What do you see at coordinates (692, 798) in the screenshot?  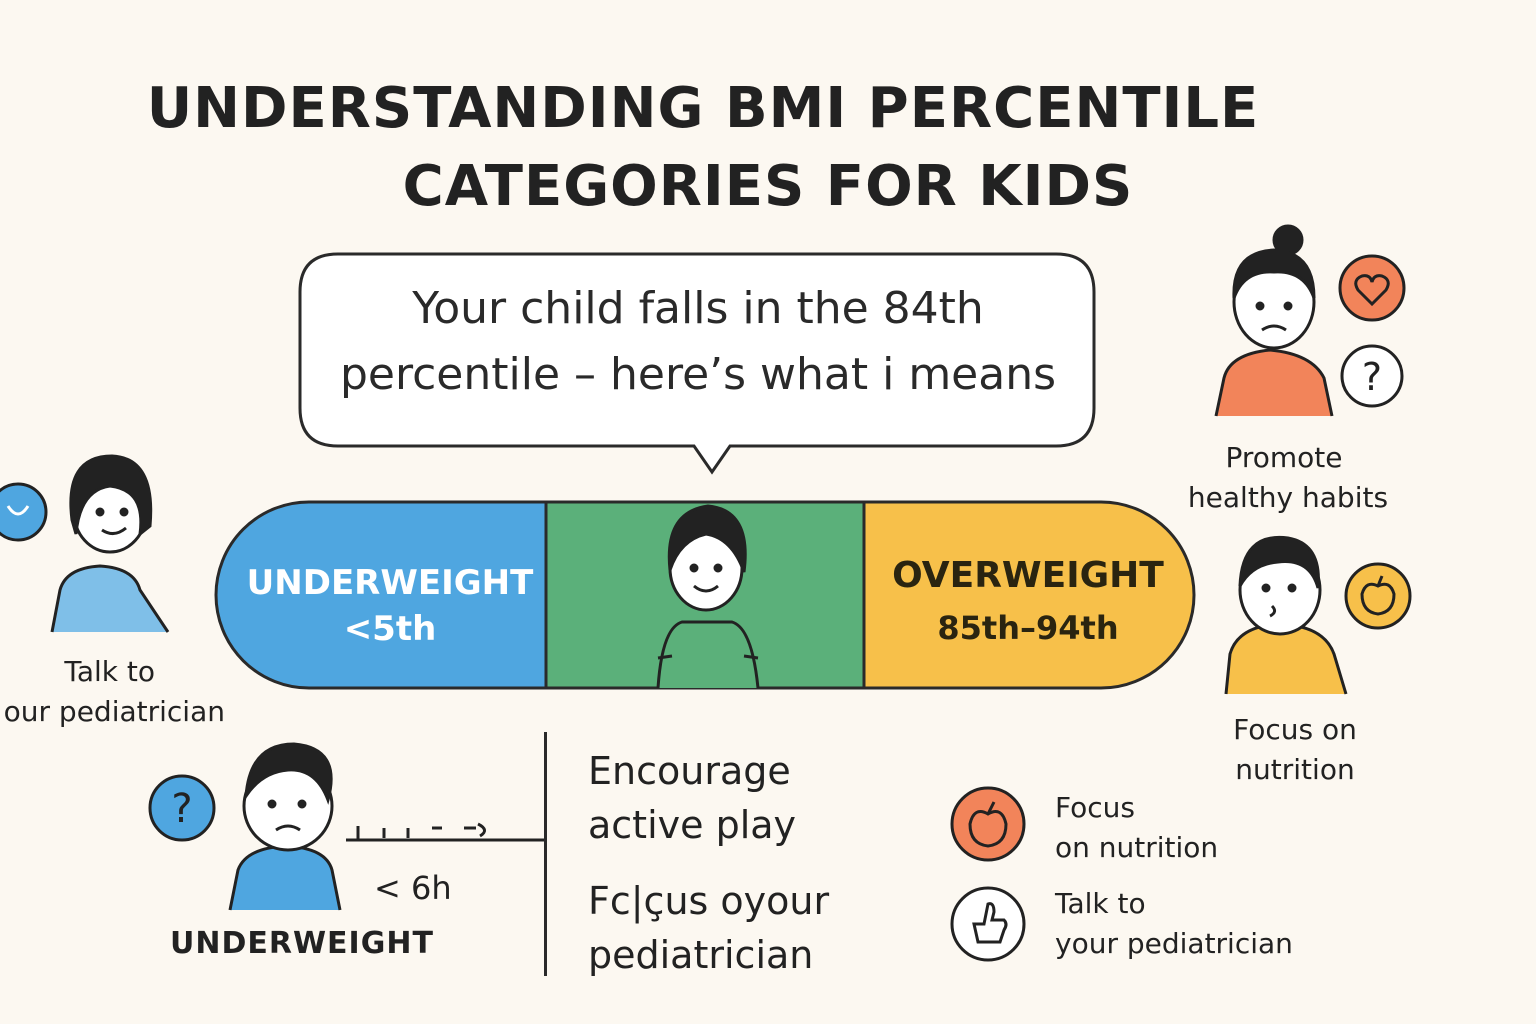 I see `encourage-active-play-text: Encourage active play` at bounding box center [692, 798].